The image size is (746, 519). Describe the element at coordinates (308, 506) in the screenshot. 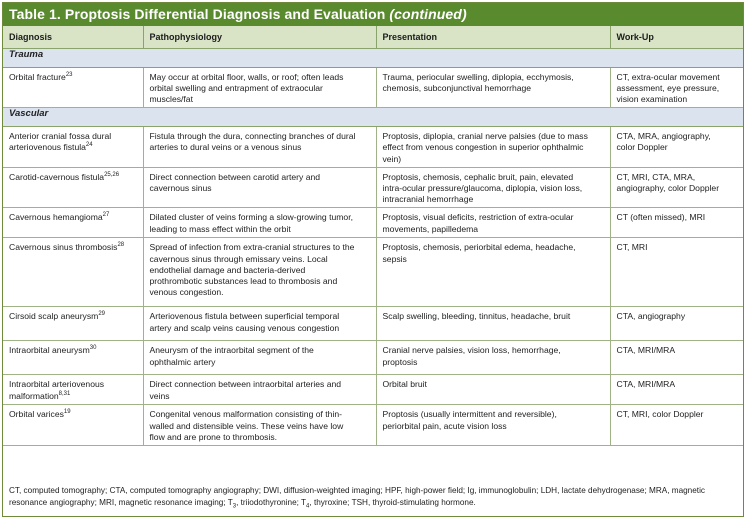

I see `footnote-sub-2: 4` at that location.